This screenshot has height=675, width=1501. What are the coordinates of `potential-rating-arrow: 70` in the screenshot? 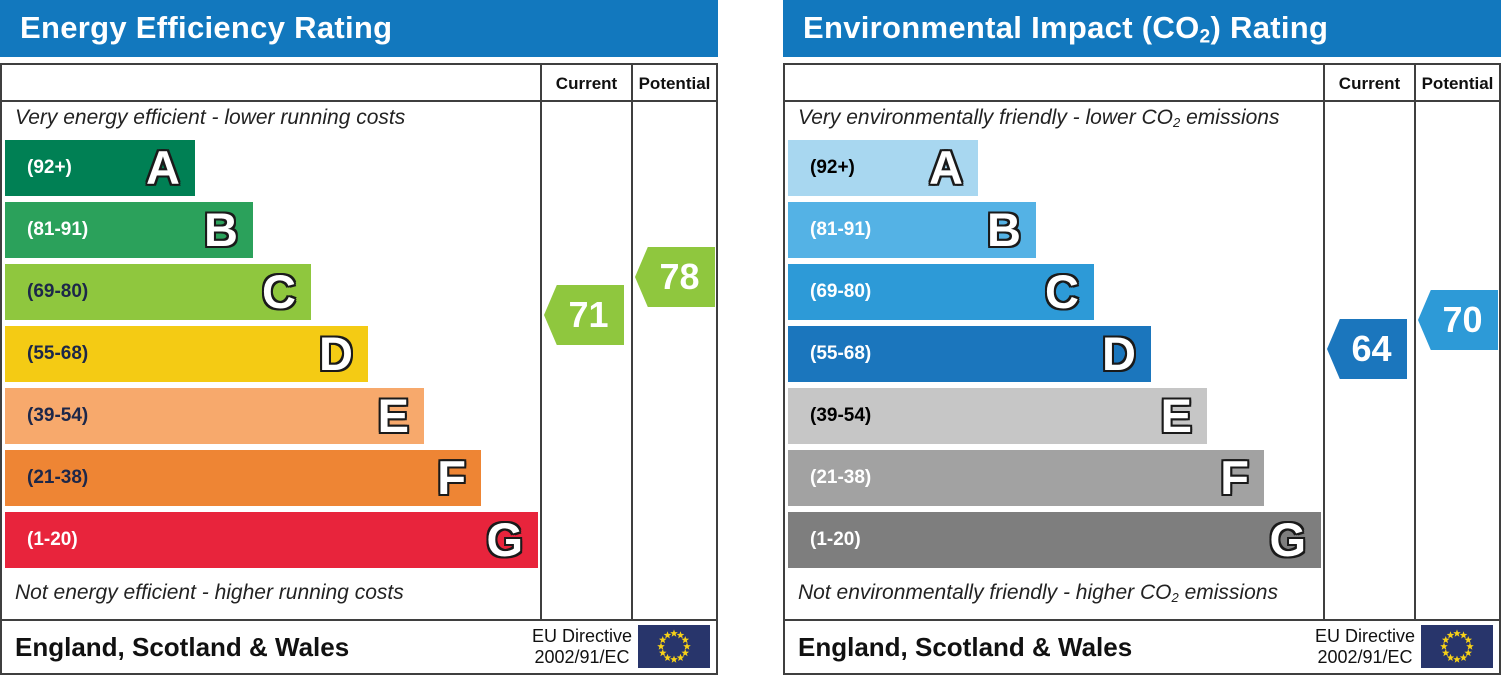 It's located at (1458, 320).